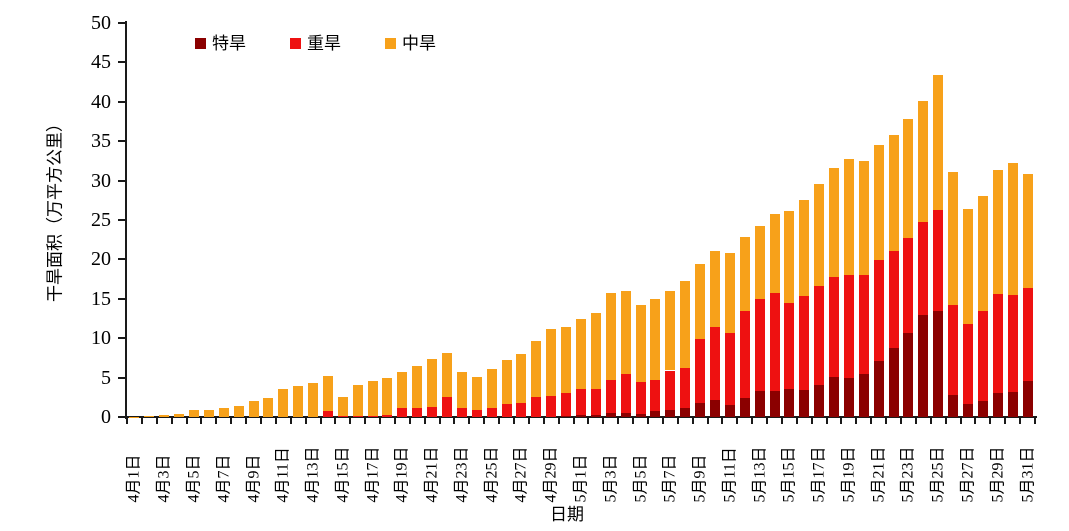  Describe the element at coordinates (343, 474) in the screenshot. I see `x-tick-label: 4月15日` at that location.